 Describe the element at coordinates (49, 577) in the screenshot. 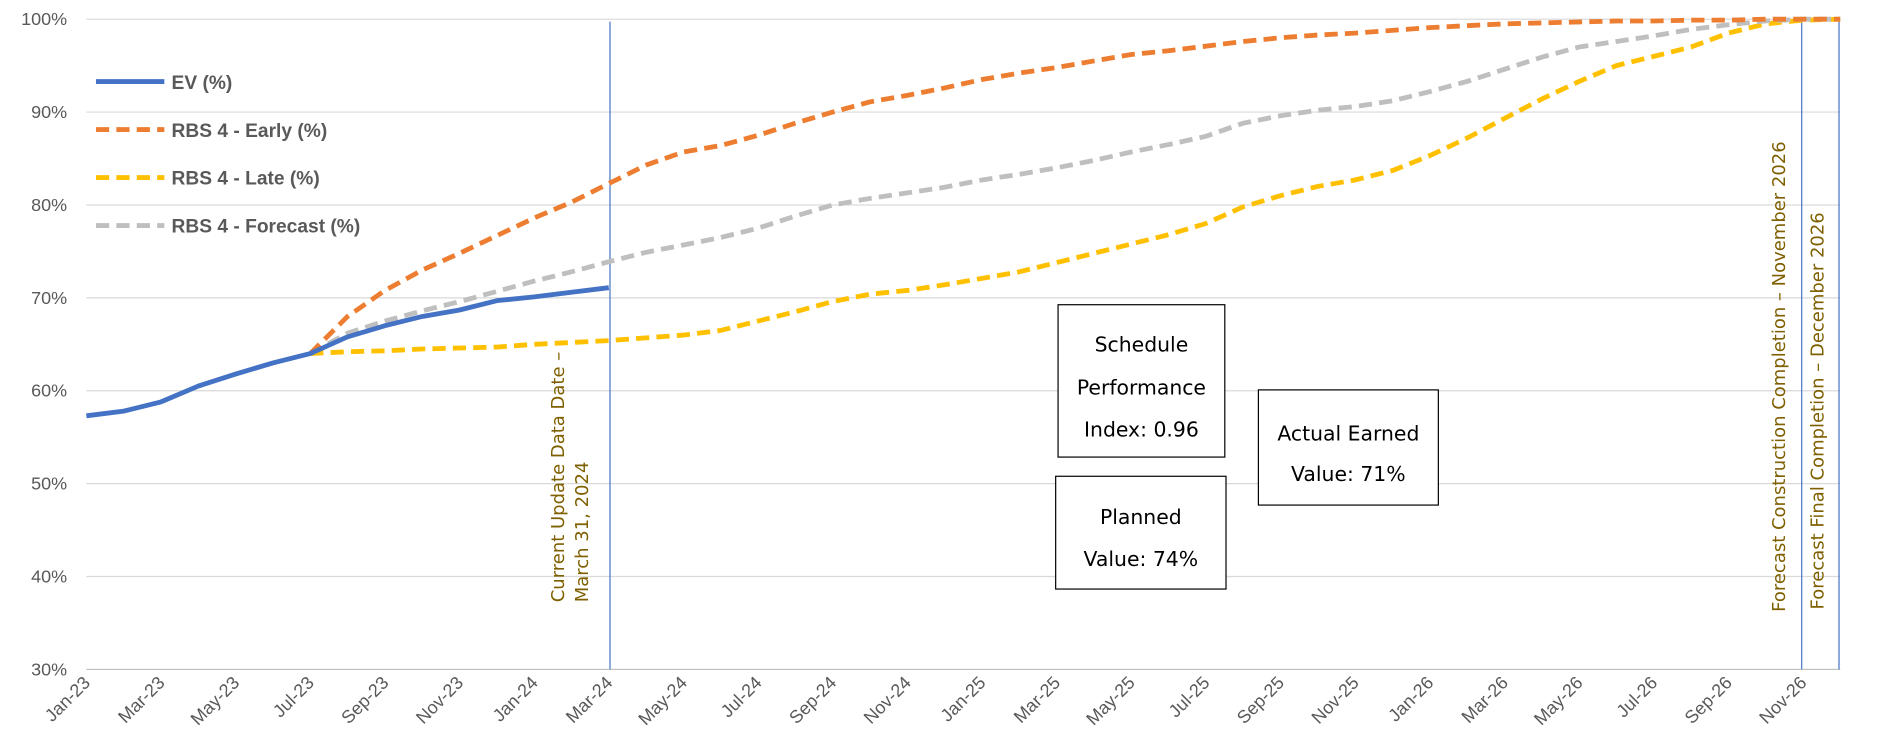

I see `y-tick-label: 40%` at that location.